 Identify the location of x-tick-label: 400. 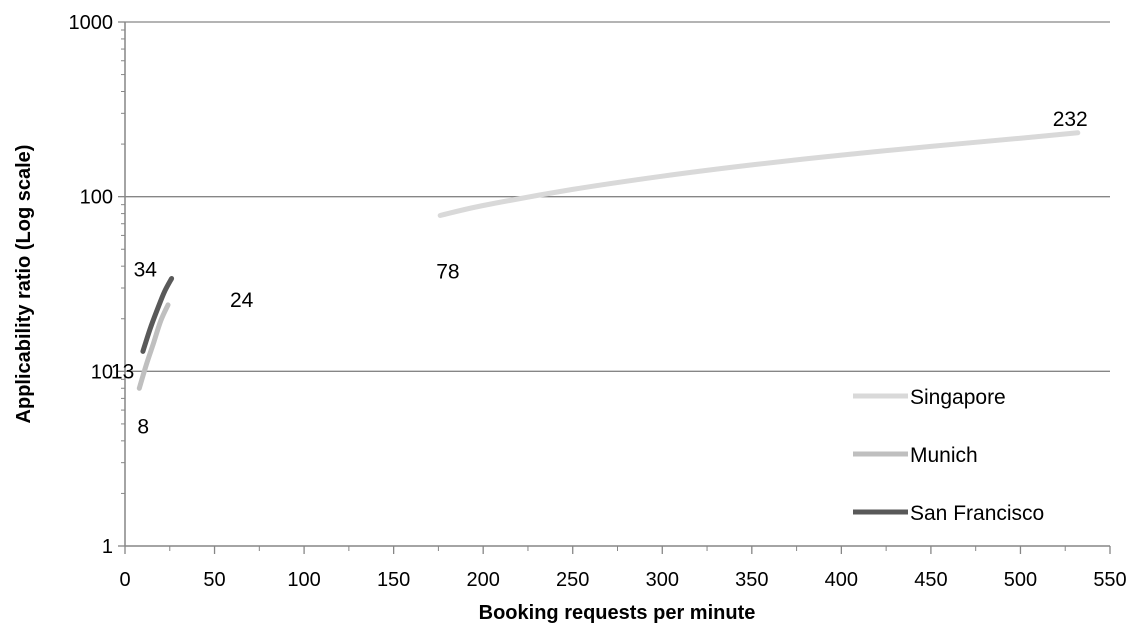
(841, 580).